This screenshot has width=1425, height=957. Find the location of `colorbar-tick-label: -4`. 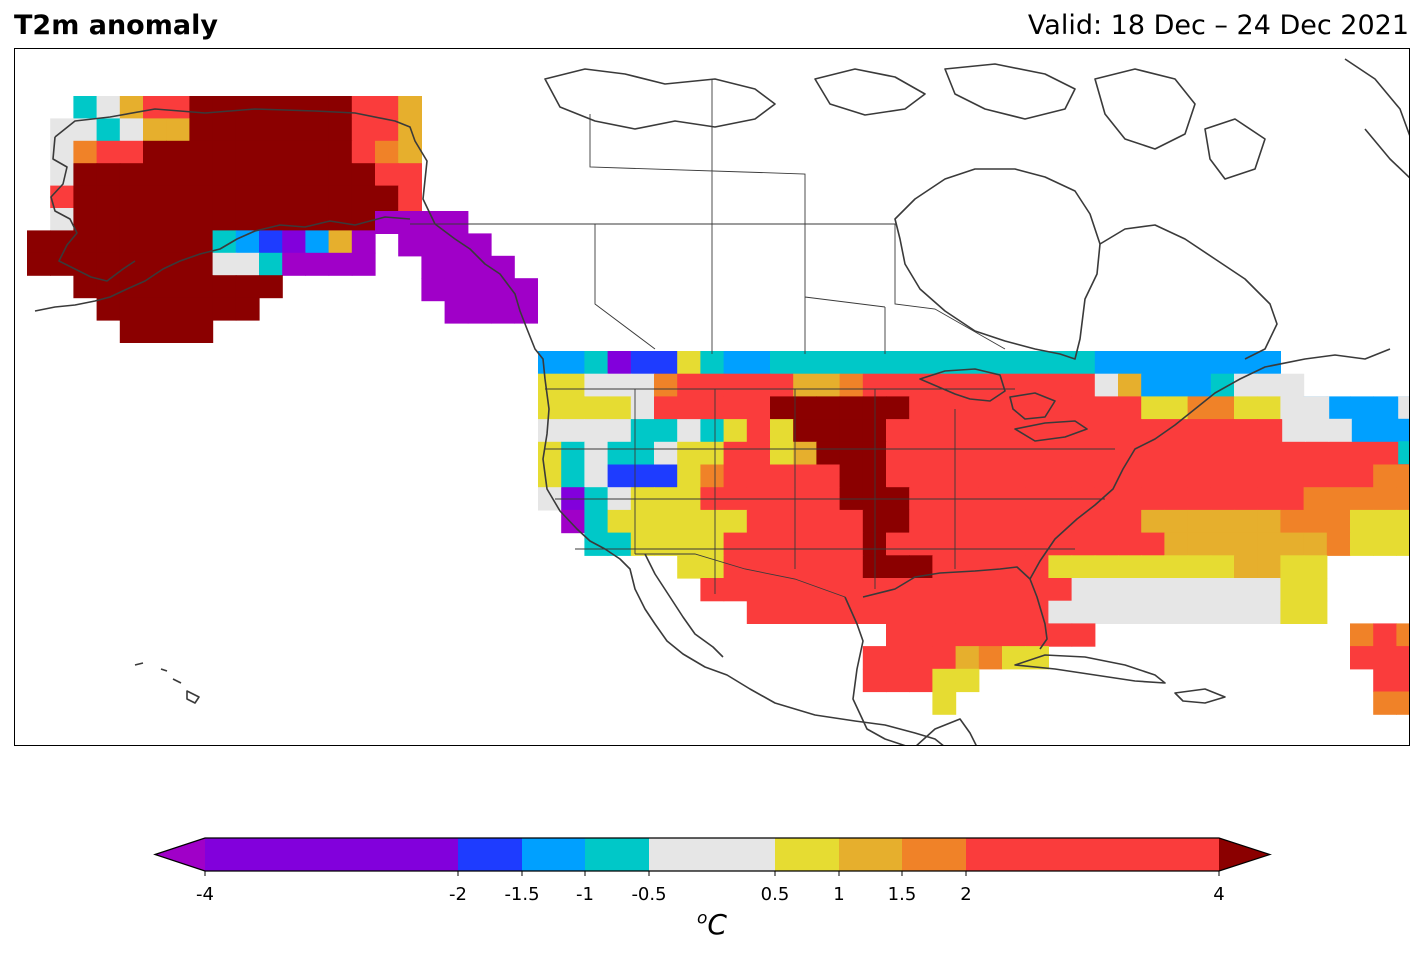

colorbar-tick-label: -4 is located at coordinates (205, 894).